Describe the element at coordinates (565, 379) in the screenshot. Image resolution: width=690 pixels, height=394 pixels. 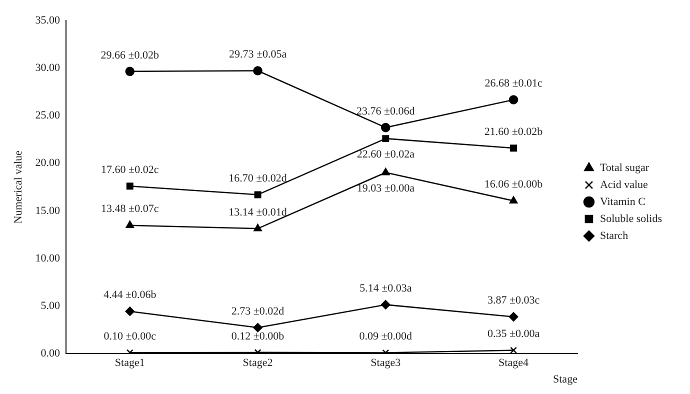
I see `x-axis-title: Stage` at that location.